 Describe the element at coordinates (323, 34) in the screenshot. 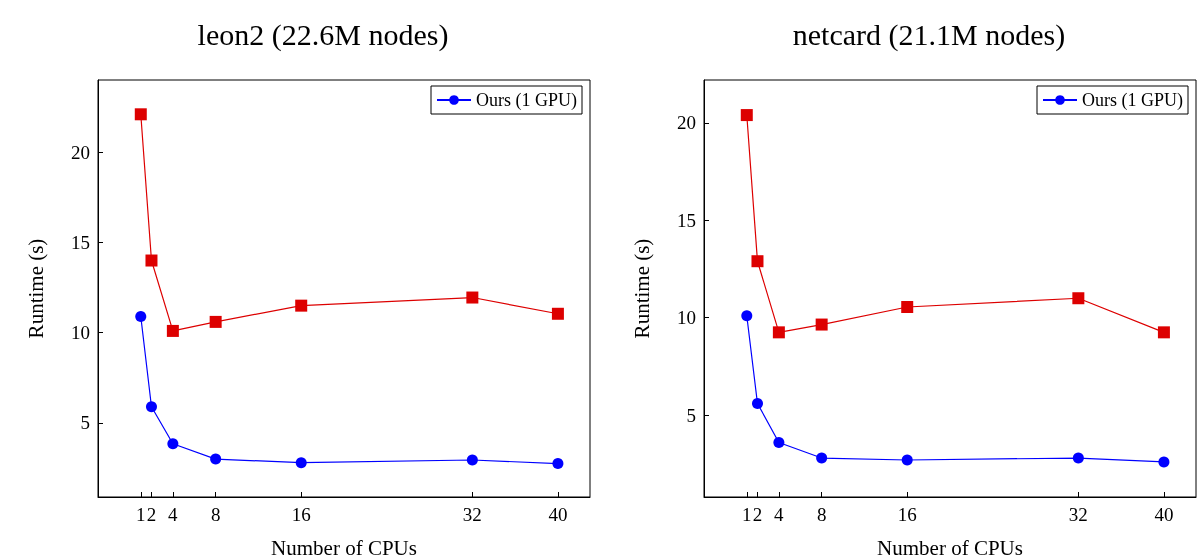

I see `chart-title: leon2 (22.6M nodes)` at that location.